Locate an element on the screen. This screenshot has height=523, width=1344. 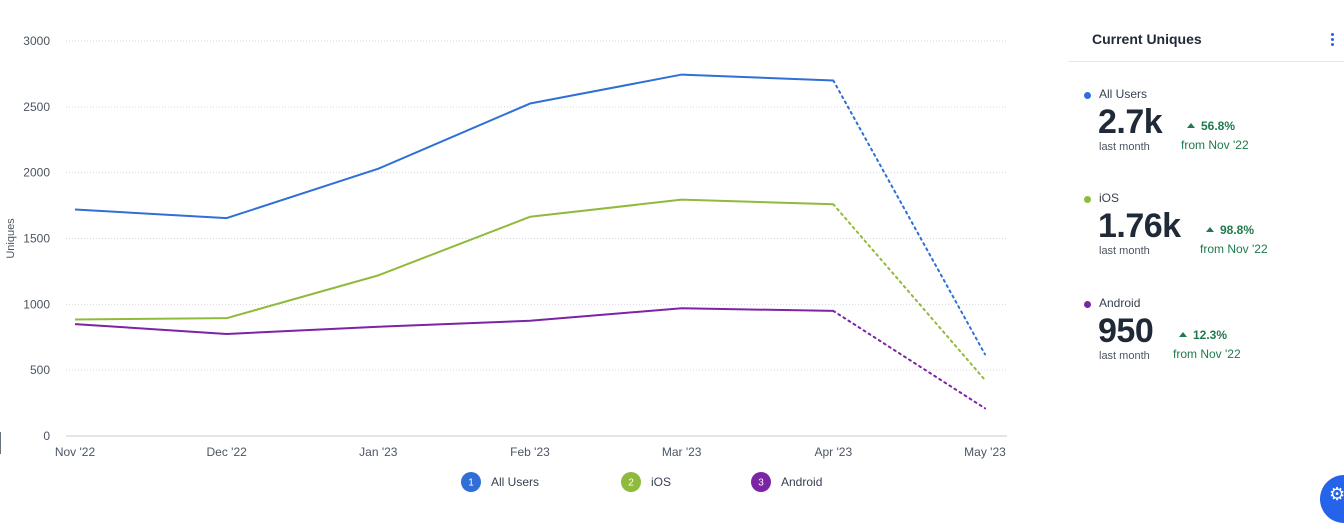
legend-label: All Users is located at coordinates (515, 482).